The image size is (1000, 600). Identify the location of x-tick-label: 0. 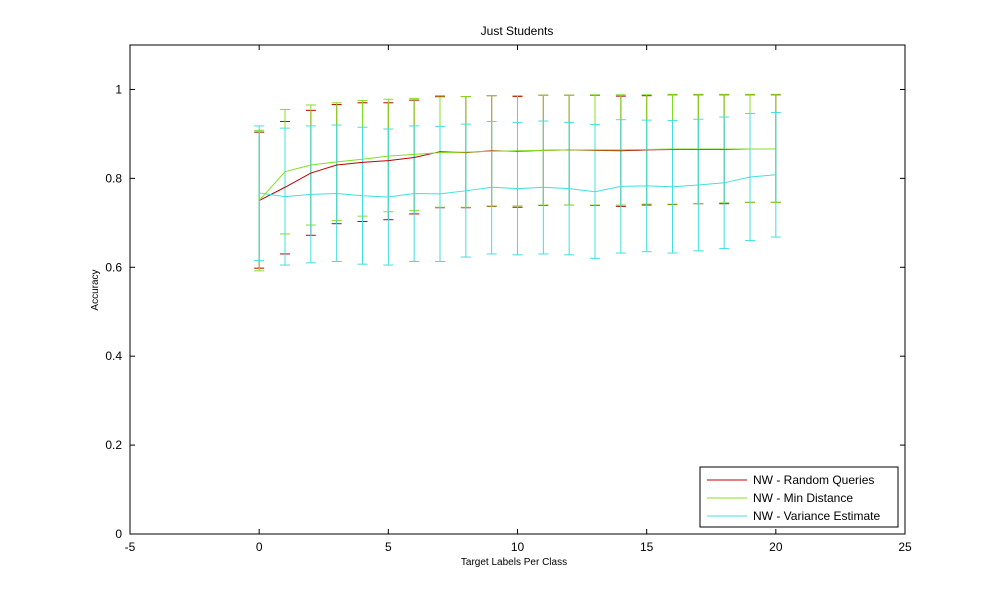
(259, 547).